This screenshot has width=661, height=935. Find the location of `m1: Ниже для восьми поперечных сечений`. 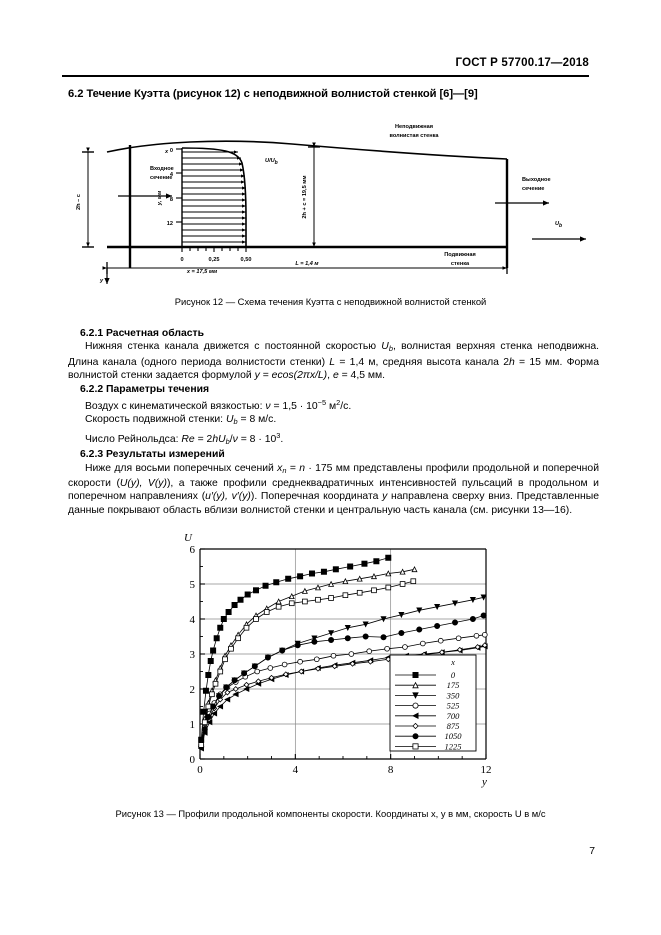

m1: Ниже для восьми поперечных сечений is located at coordinates (181, 468).